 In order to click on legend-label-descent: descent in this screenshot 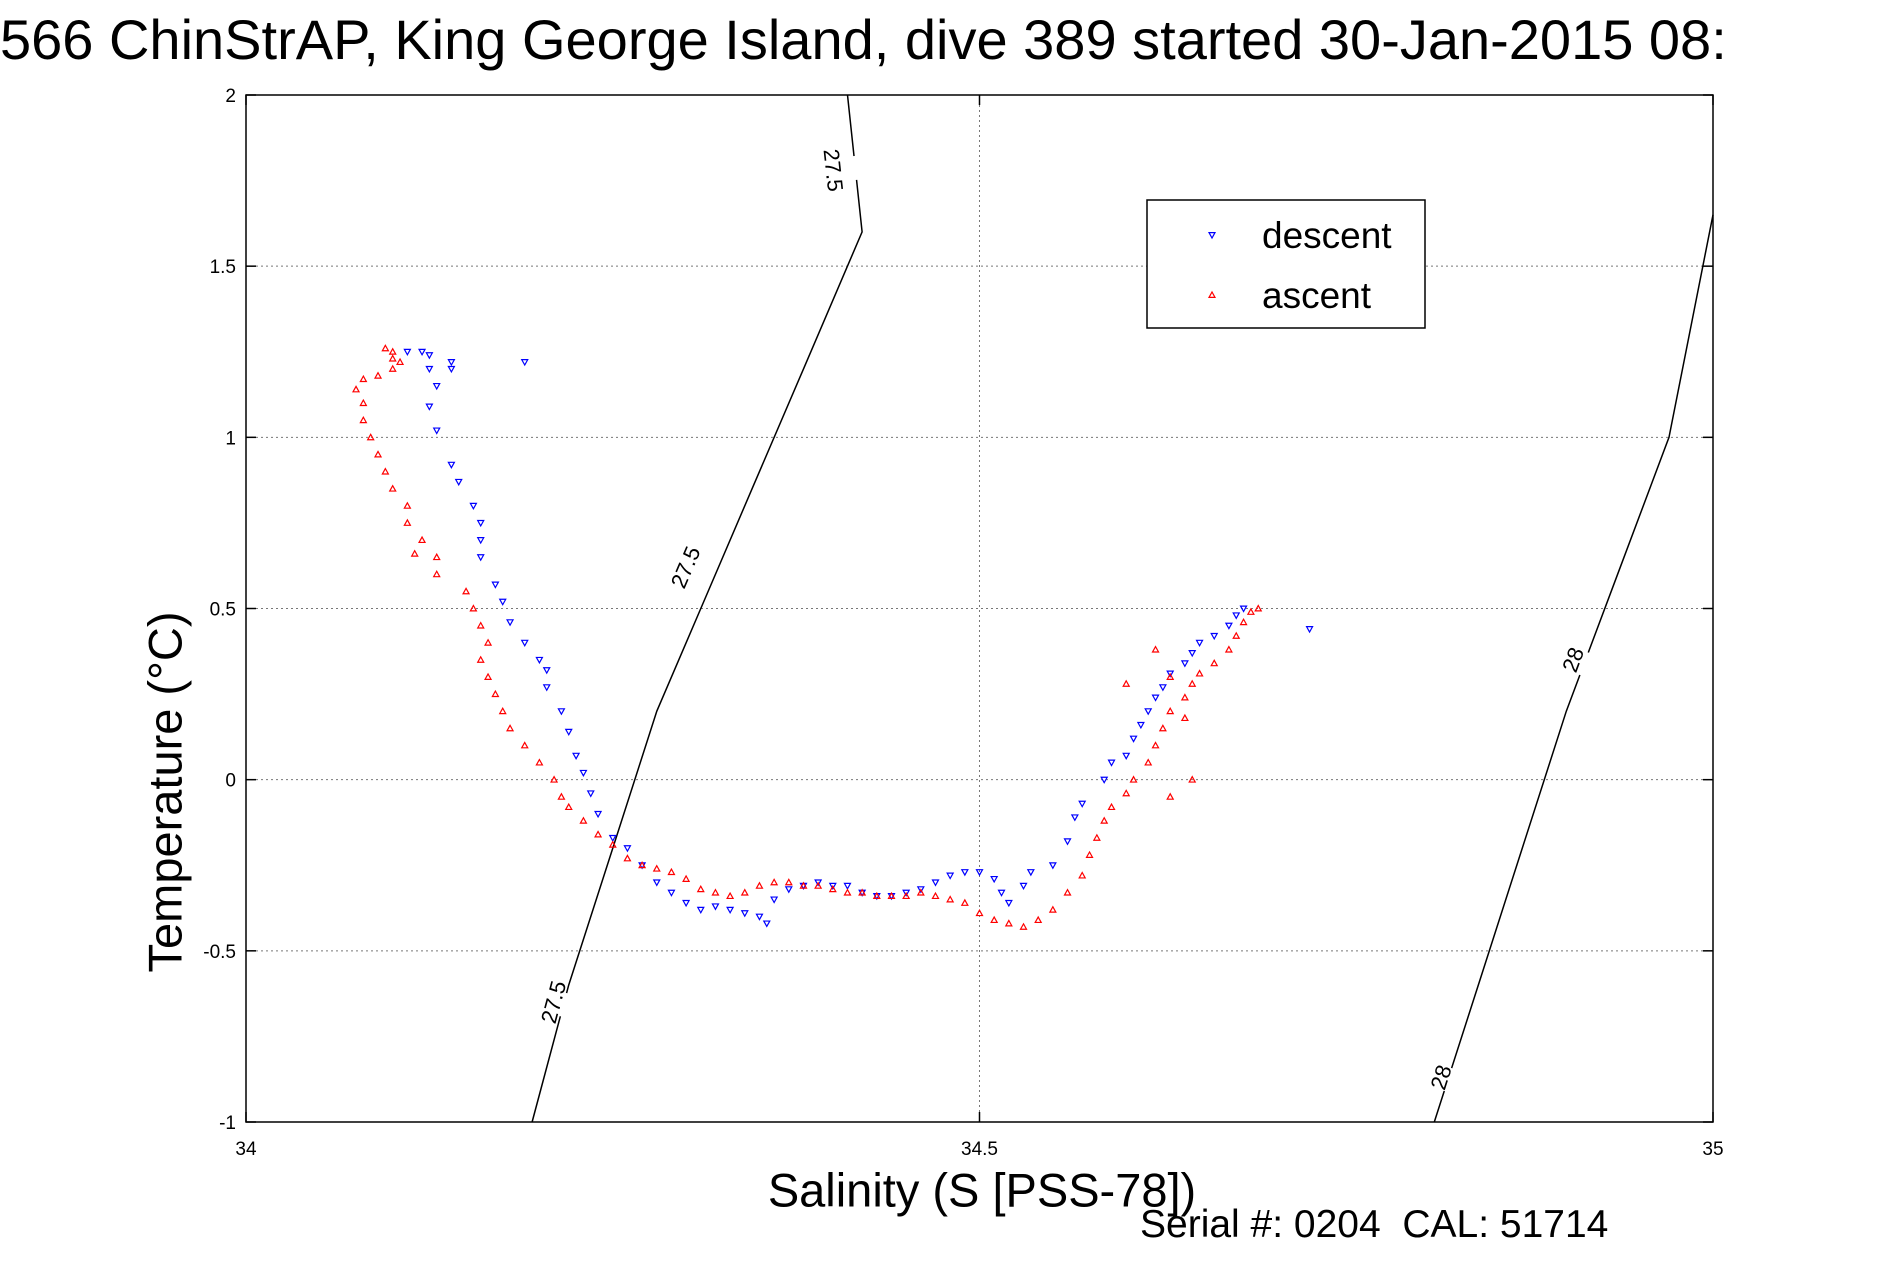, I will do `click(1327, 235)`.